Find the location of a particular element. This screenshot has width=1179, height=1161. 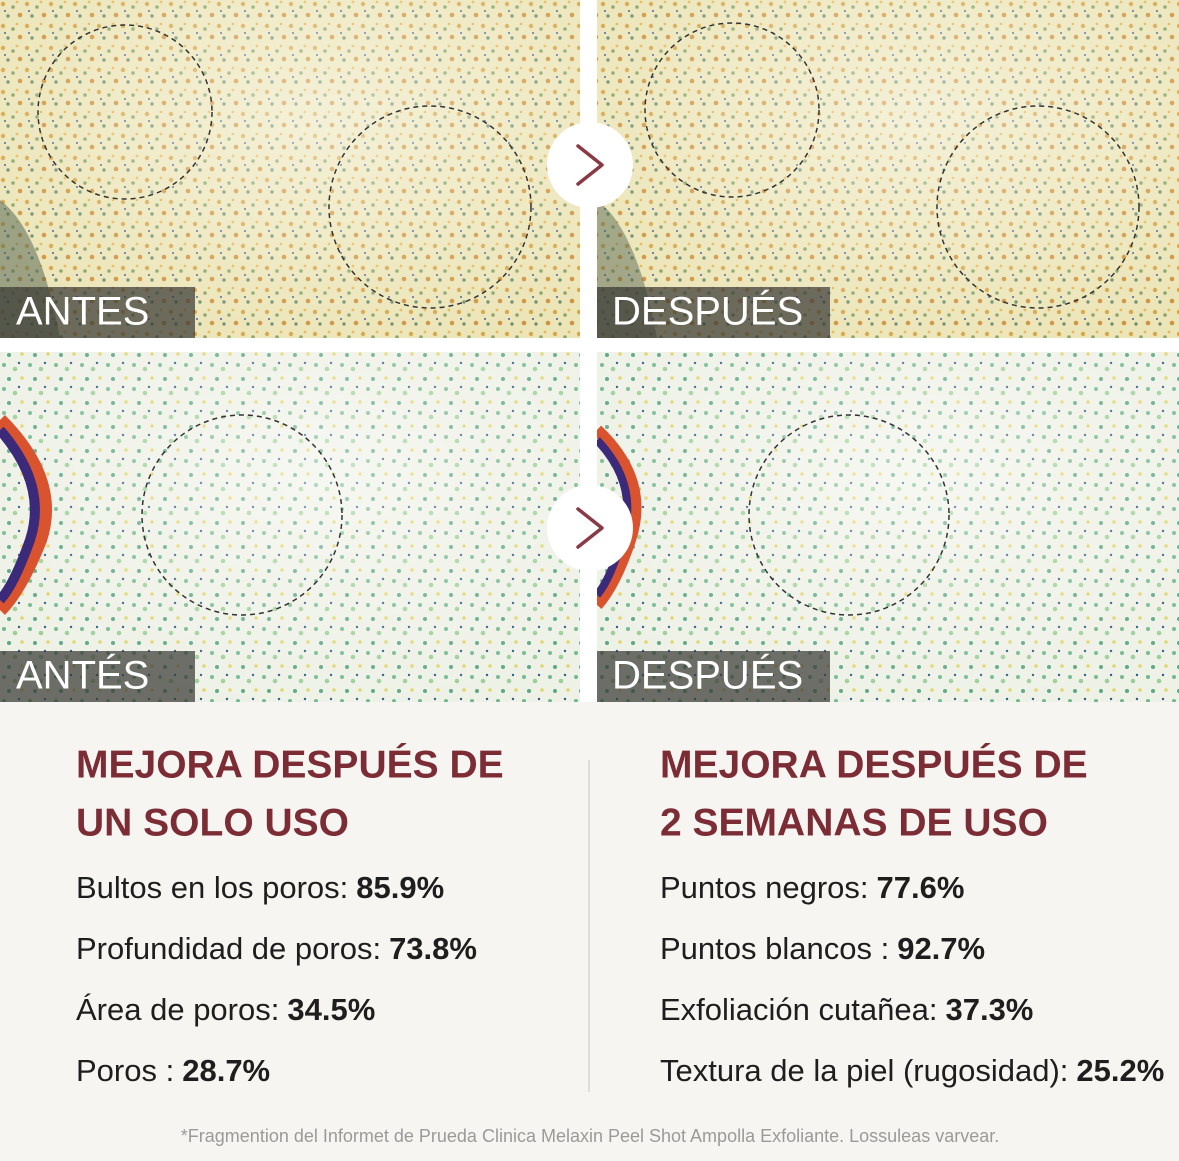

result-item: Textura de la piel (rugosidad): 25.2% is located at coordinates (912, 1070).